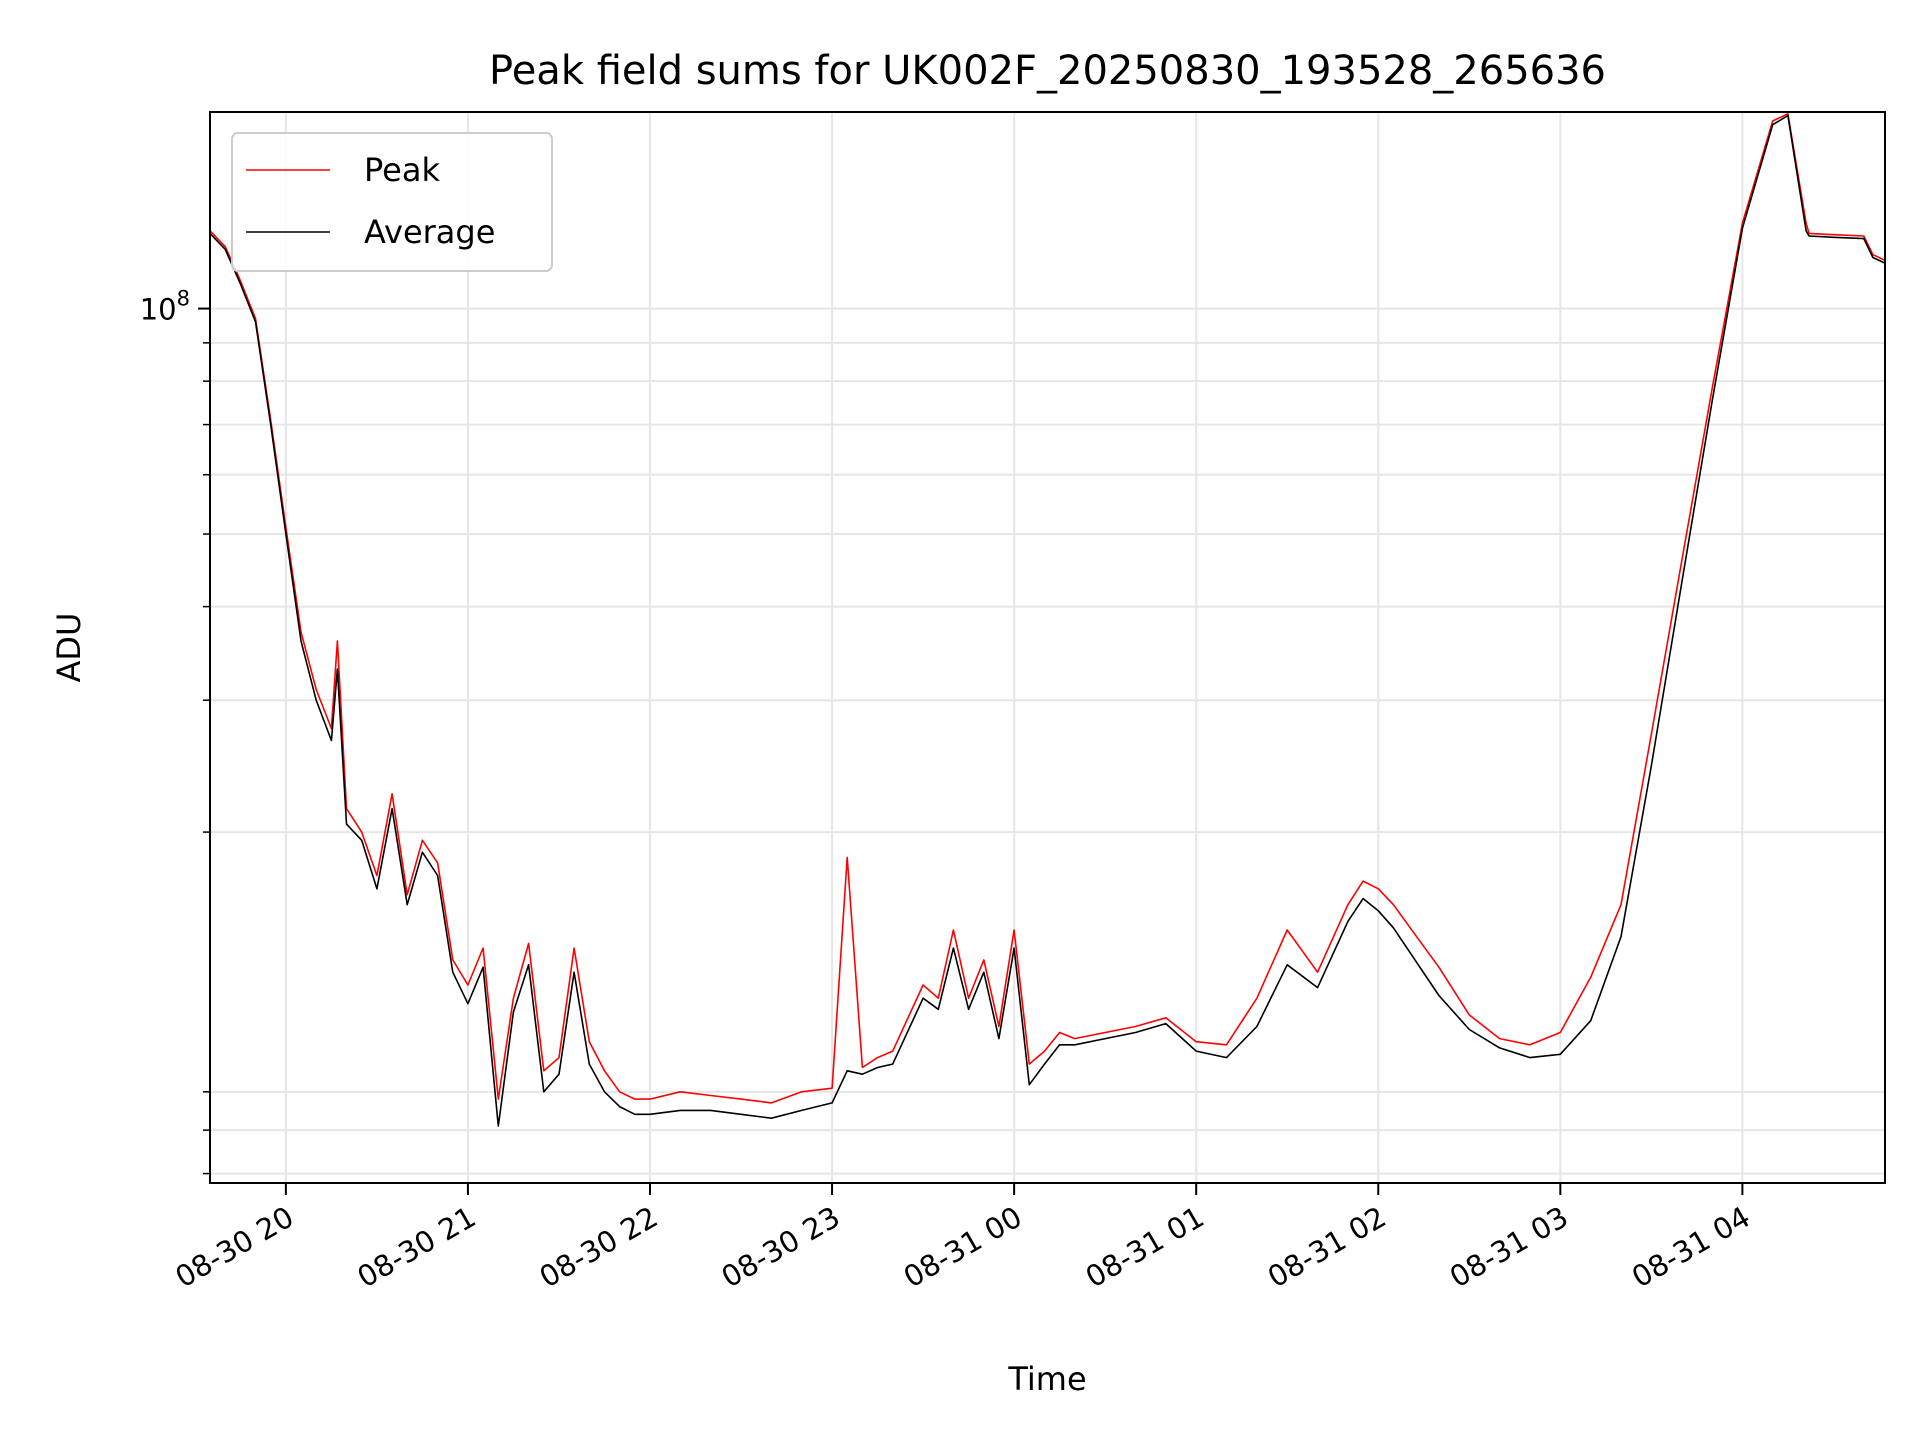 Image resolution: width=1920 pixels, height=1440 pixels. I want to click on legend-box, so click(392, 202).